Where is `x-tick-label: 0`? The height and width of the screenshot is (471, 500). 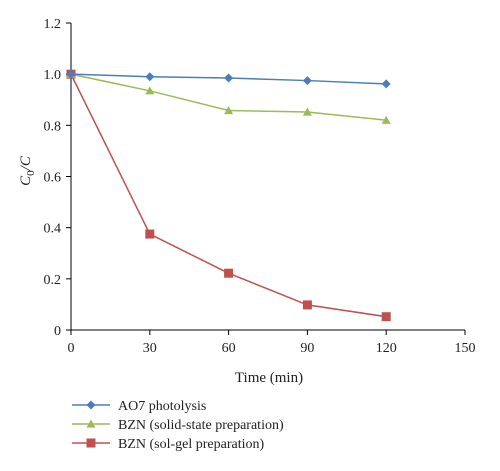 x-tick-label: 0 is located at coordinates (71, 348).